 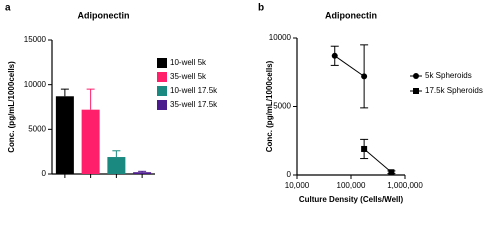 What do you see at coordinates (261, 8) in the screenshot?
I see `panel-label: b` at bounding box center [261, 8].